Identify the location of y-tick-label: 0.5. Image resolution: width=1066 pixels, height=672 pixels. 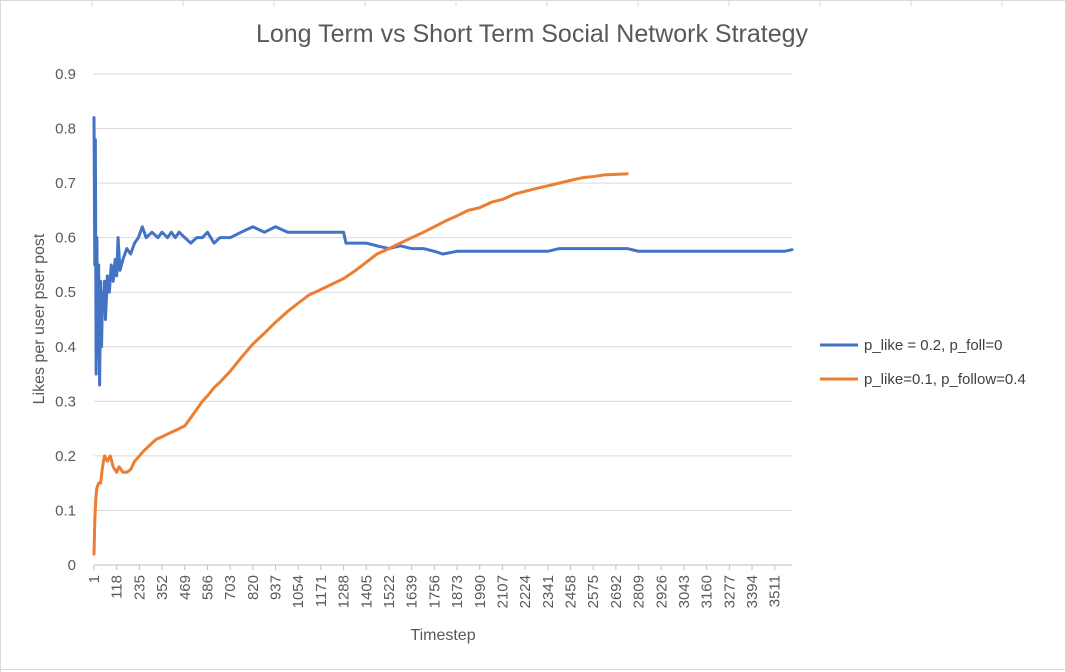
(65, 292).